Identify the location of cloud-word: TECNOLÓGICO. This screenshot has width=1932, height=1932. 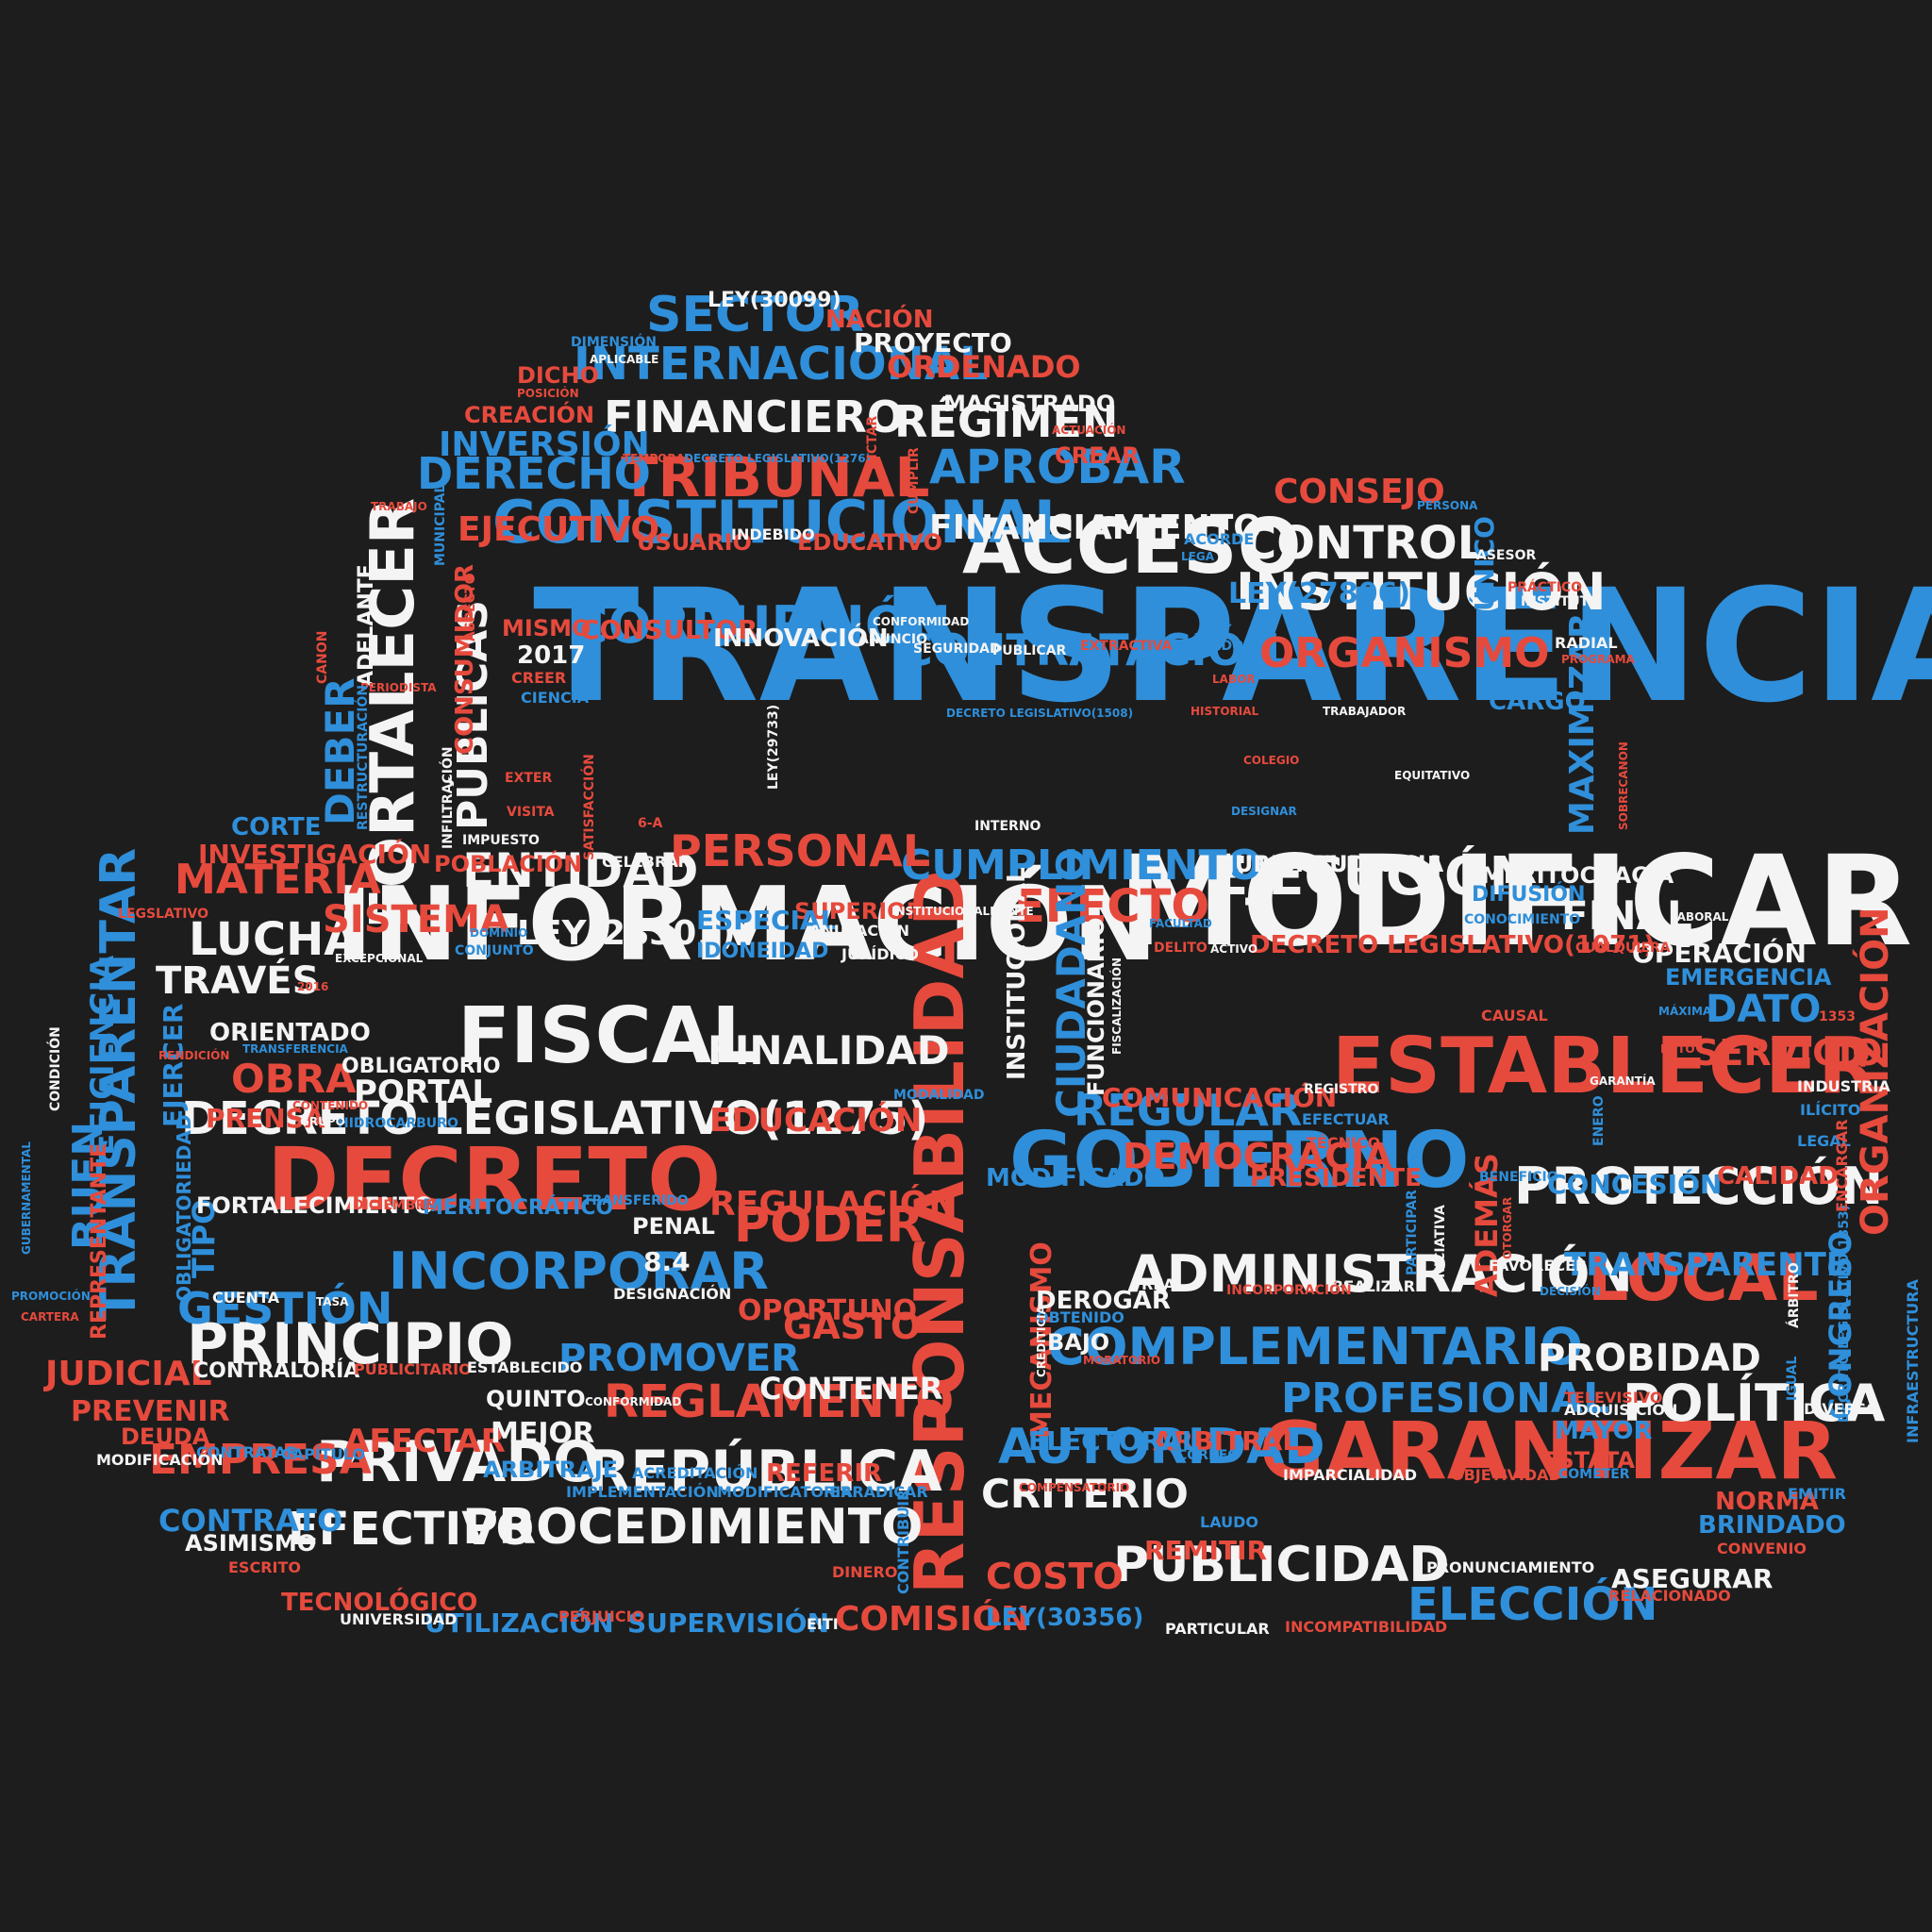
(380, 1603).